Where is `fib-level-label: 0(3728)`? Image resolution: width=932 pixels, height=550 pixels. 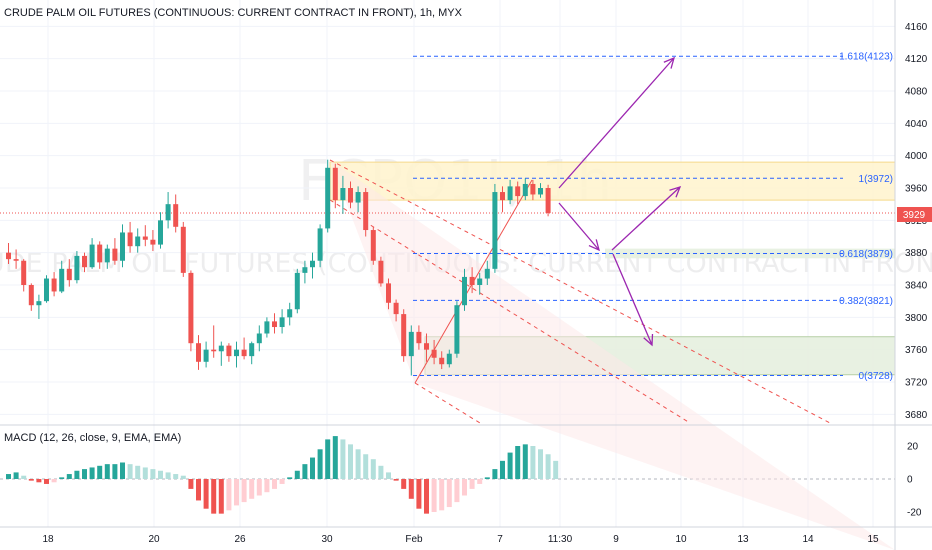 fib-level-label: 0(3728) is located at coordinates (876, 376).